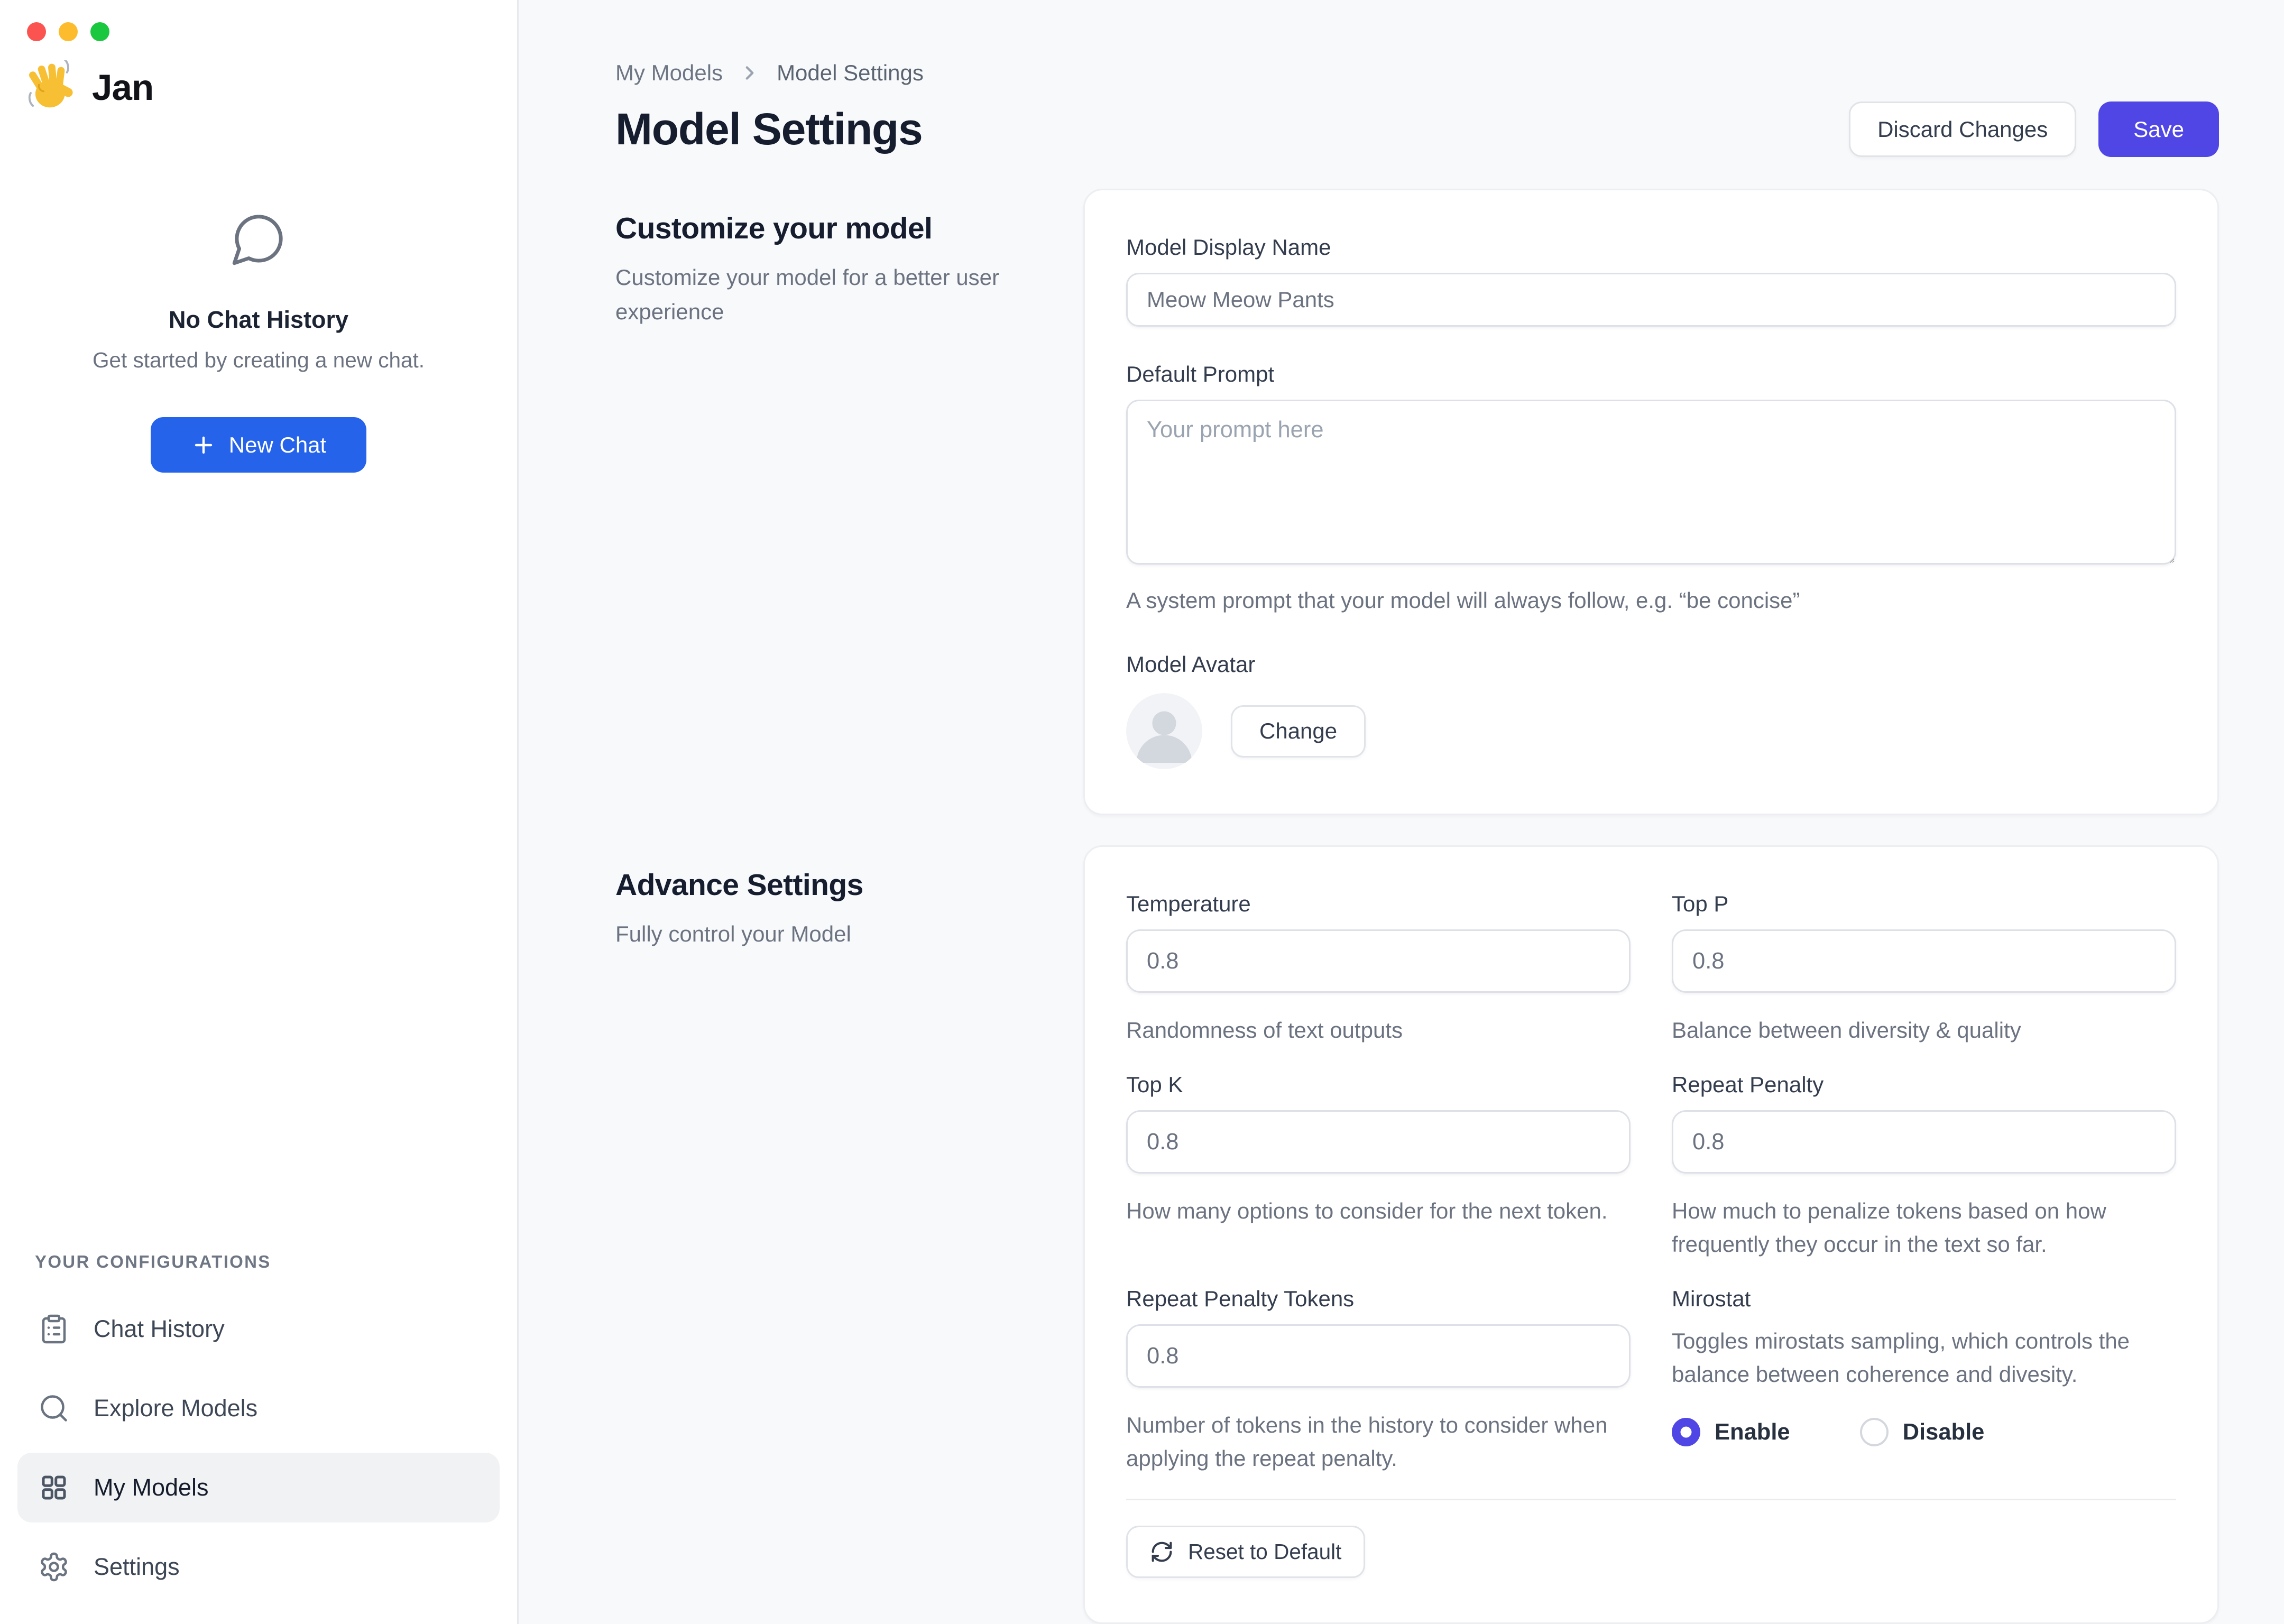  I want to click on clipboard-icon, so click(54, 1329).